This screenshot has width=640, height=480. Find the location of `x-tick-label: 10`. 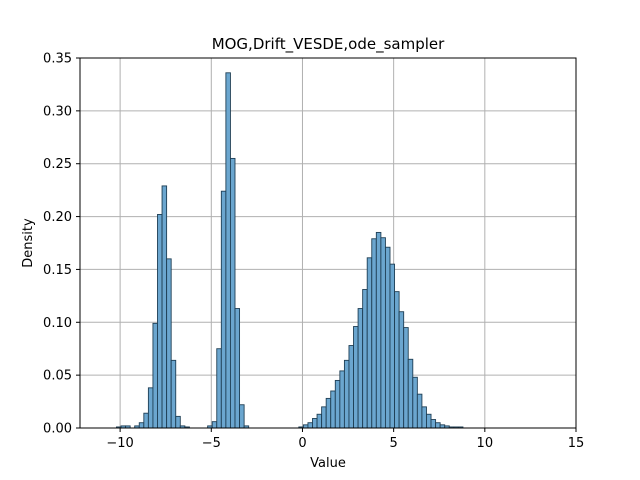

x-tick-label: 10 is located at coordinates (485, 443).